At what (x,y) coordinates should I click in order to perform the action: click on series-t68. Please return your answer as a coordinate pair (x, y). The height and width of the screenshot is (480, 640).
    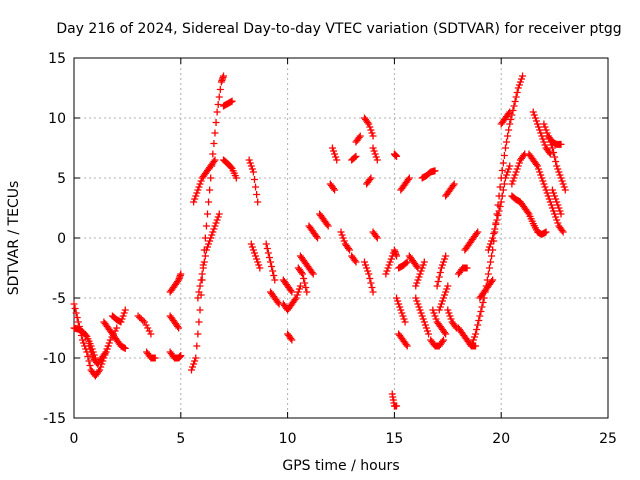
    Looking at the image, I should click on (556, 202).